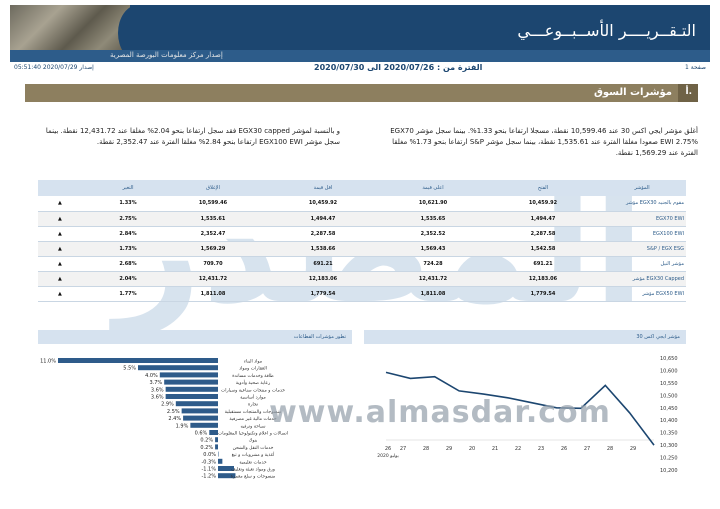 This screenshot has width=720, height=509. I want to click on y-tick-label: 10,550, so click(669, 384).